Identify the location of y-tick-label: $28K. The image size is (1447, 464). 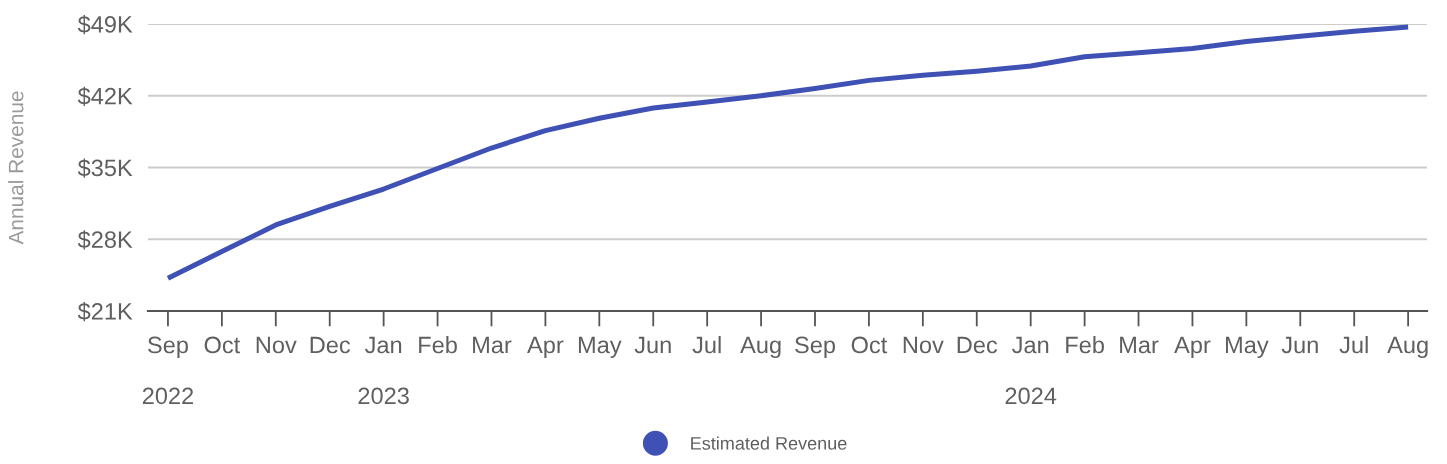
(105, 240).